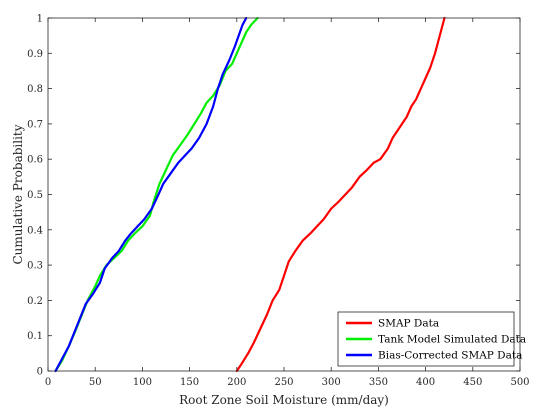 This screenshot has height=414, width=550. I want to click on x-tick-label: 250, so click(283, 382).